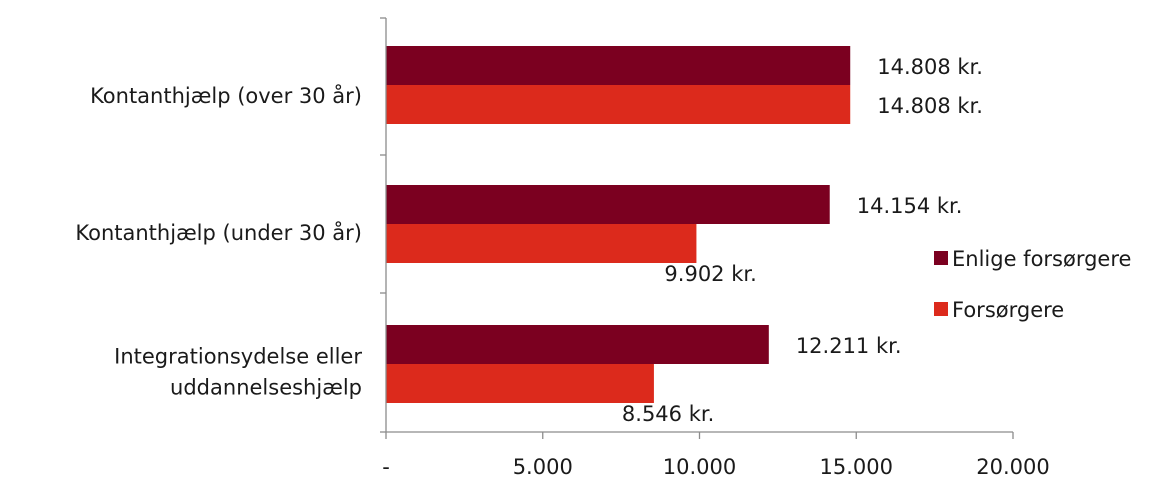 The height and width of the screenshot is (483, 1168). Describe the element at coordinates (543, 466) in the screenshot. I see `x-tick-label-1: 5.000` at that location.